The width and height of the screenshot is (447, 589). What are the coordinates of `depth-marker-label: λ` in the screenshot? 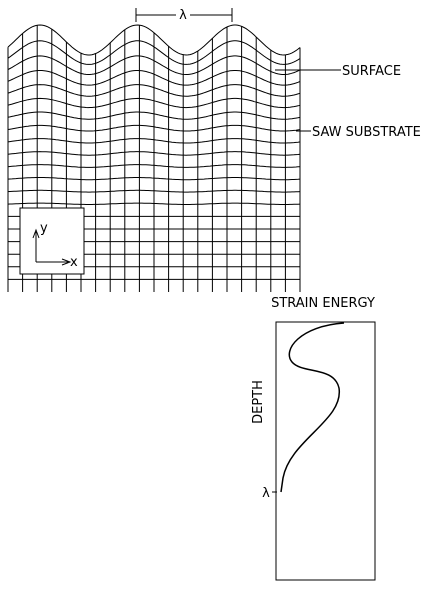 It's located at (266, 493).